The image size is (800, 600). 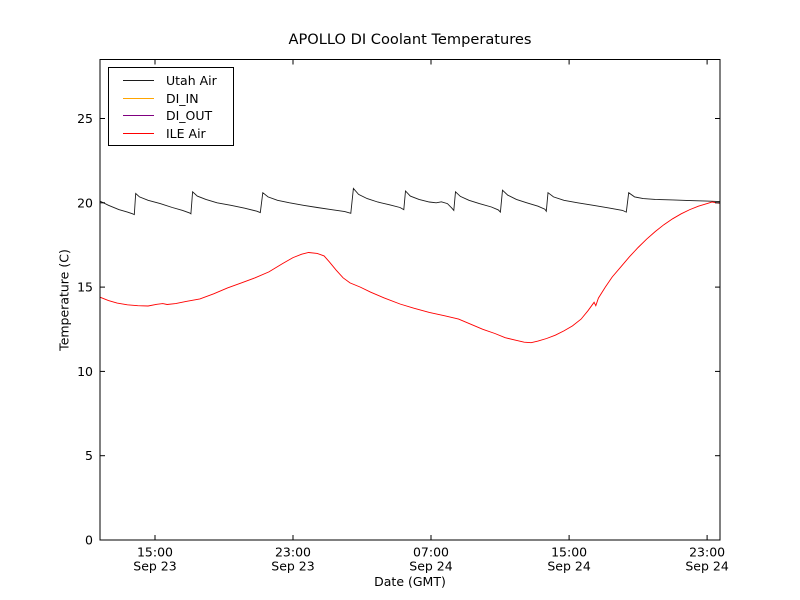 What do you see at coordinates (431, 552) in the screenshot?
I see `x-tick-label-time: 07:00` at bounding box center [431, 552].